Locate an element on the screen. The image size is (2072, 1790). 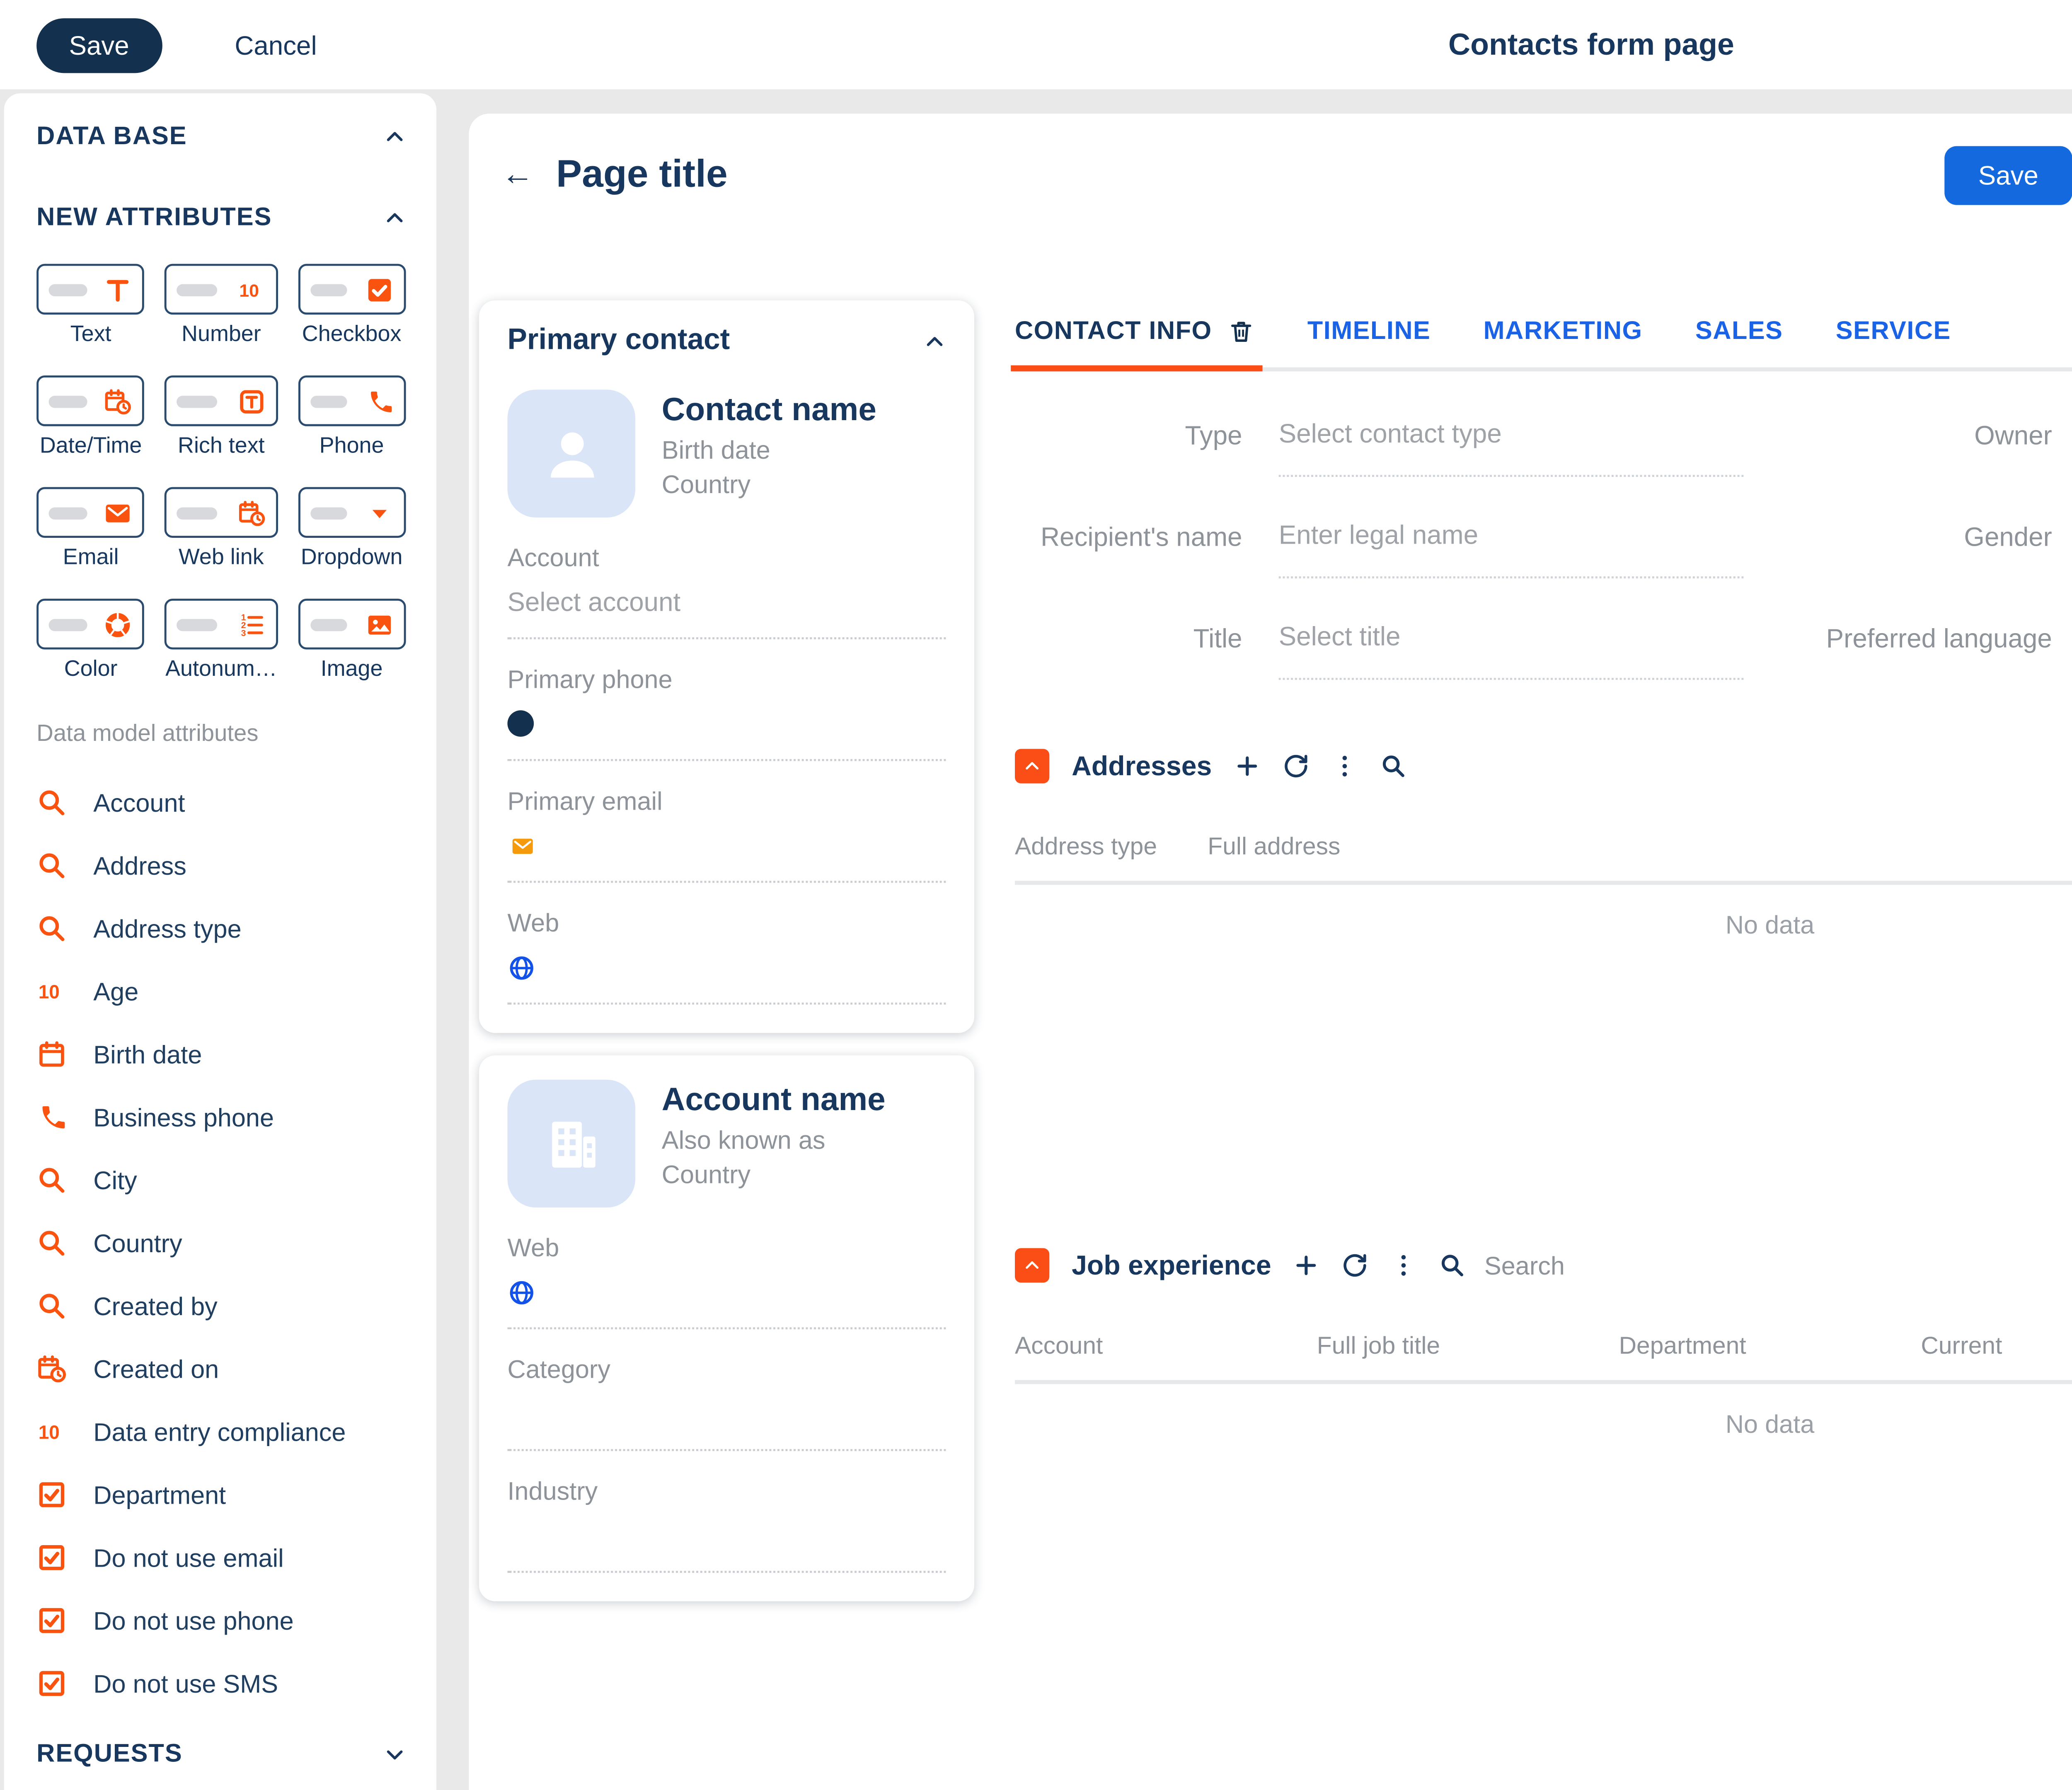
delete-tab-icon is located at coordinates (1241, 331).